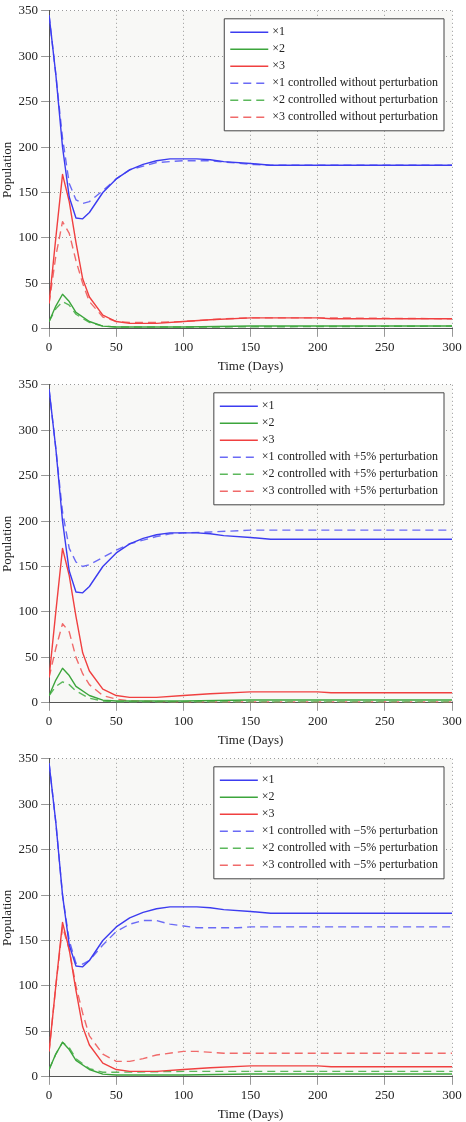 This screenshot has height=1122, width=466. I want to click on legend-label: ×2 controlled without perturbation, so click(355, 99).